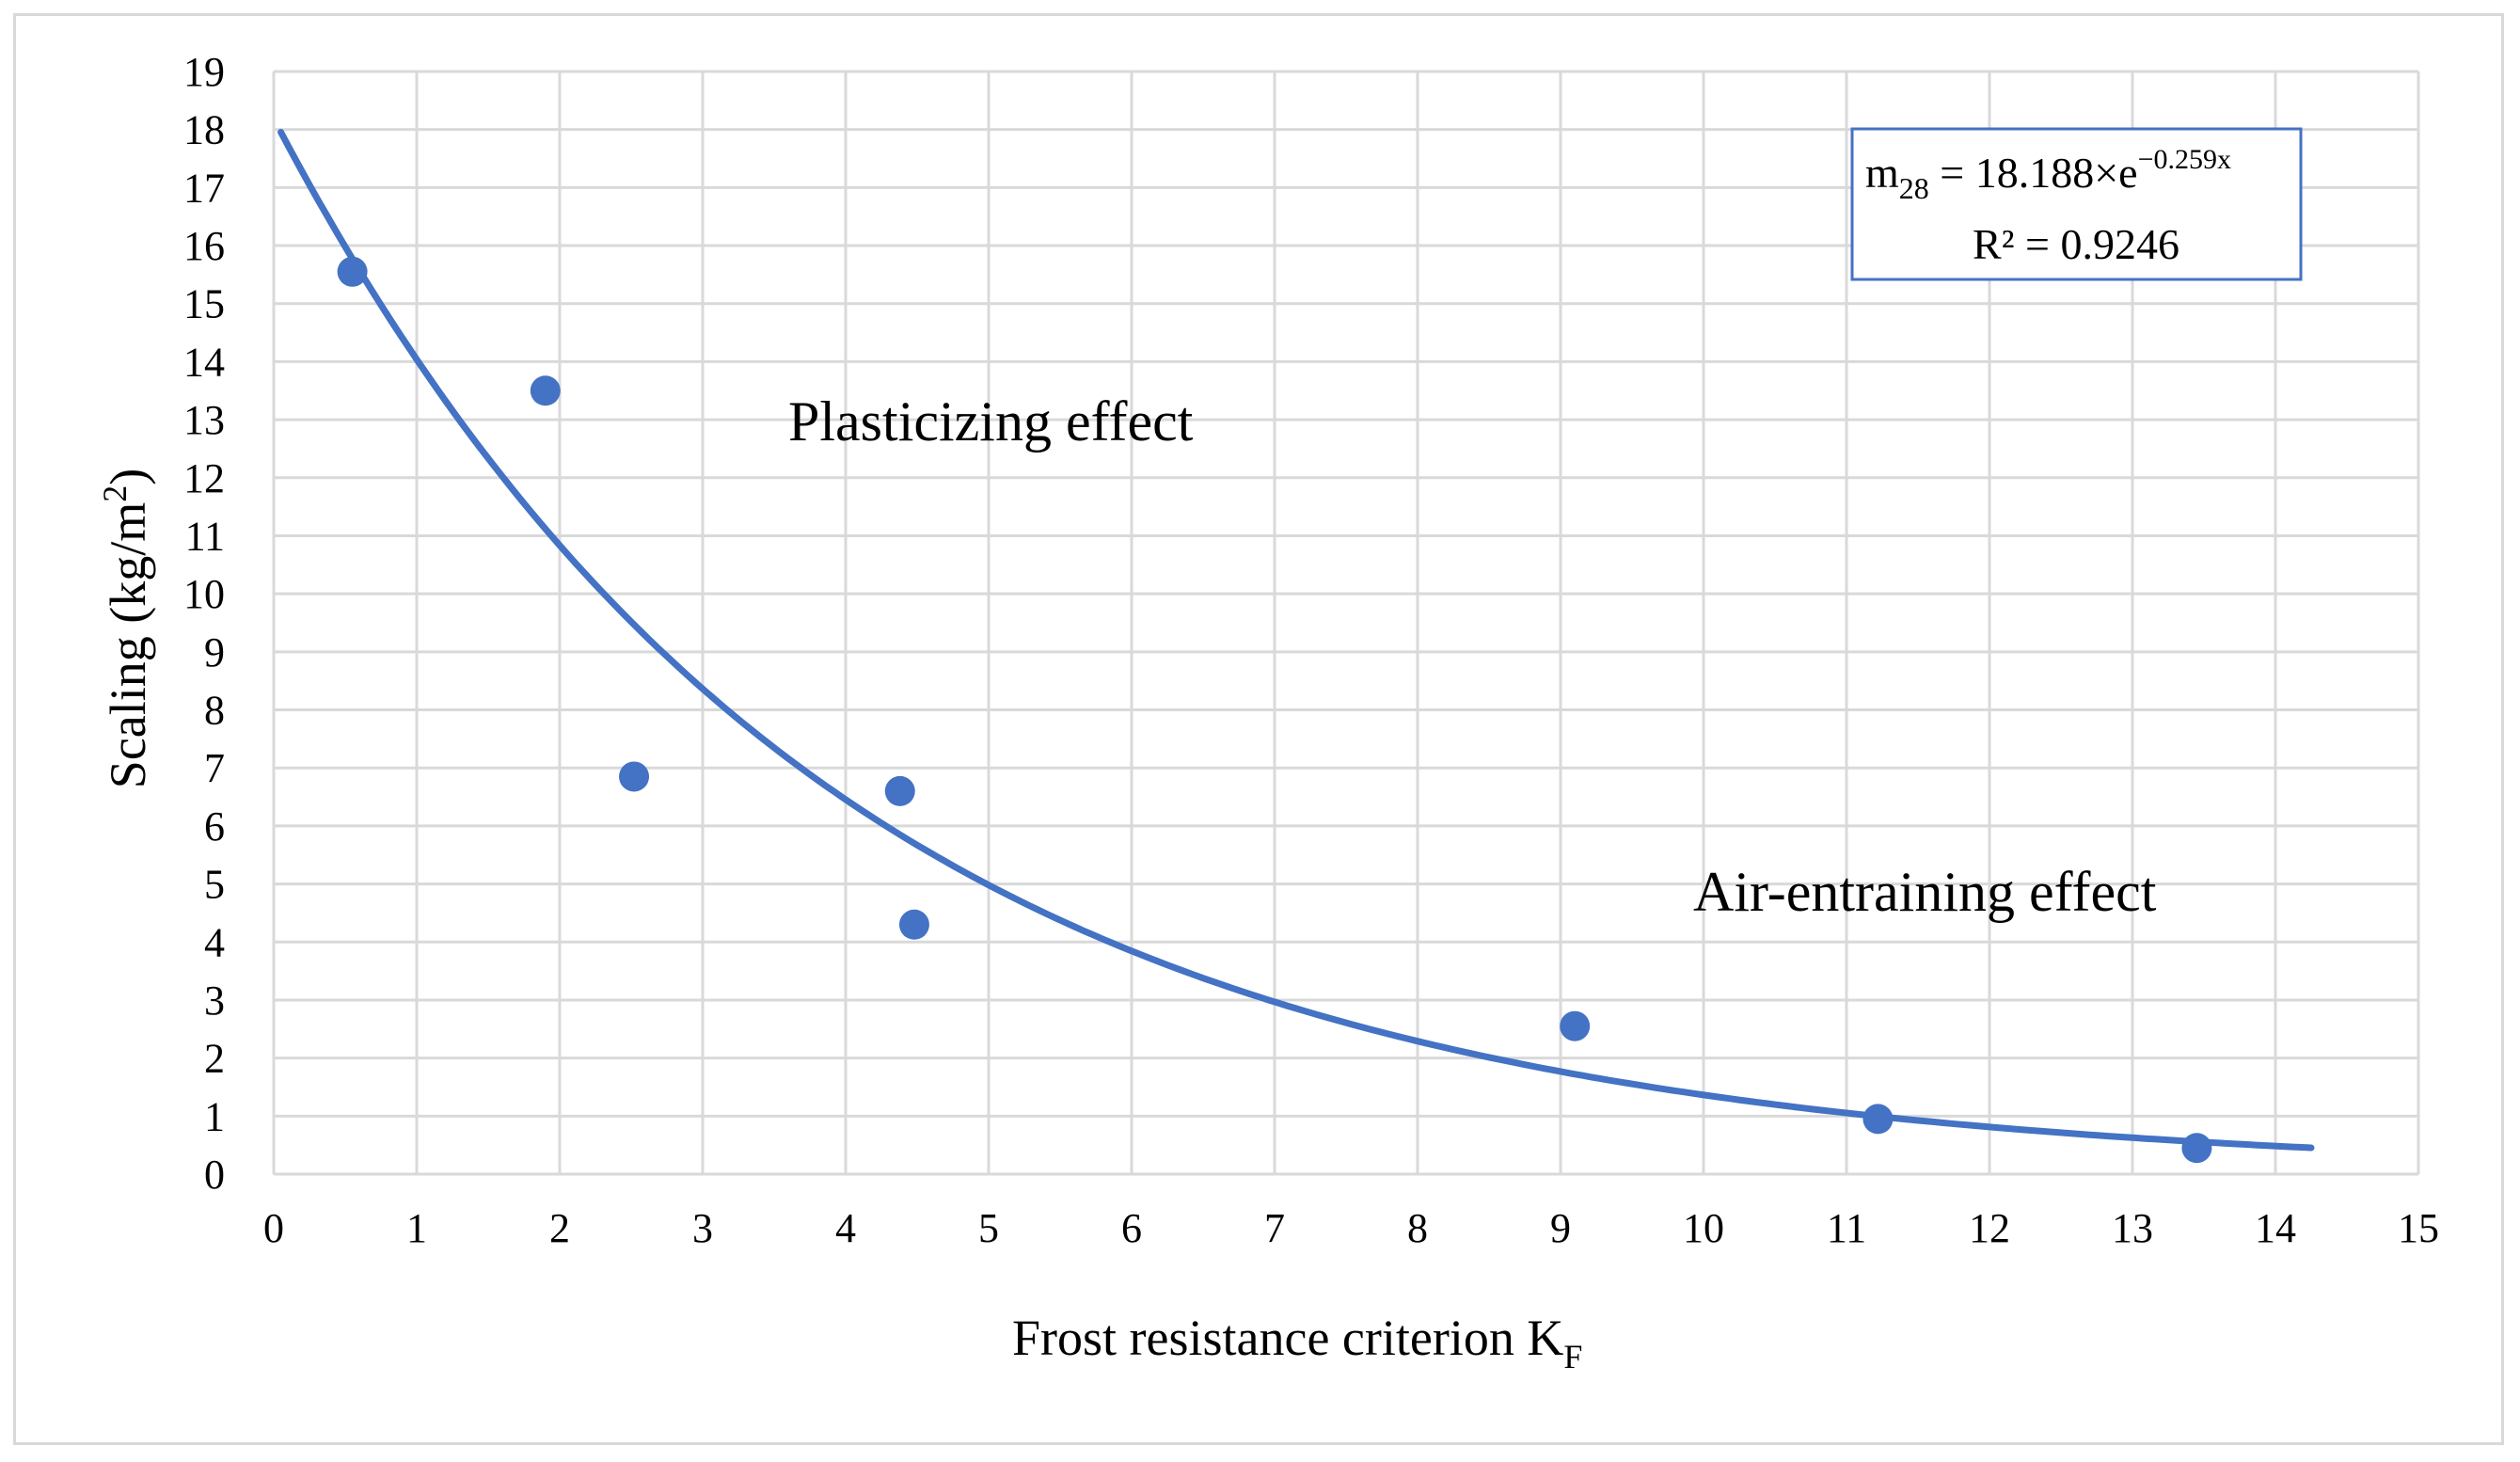 The width and height of the screenshot is (2520, 1462). Describe the element at coordinates (1846, 1228) in the screenshot. I see `x-tick-label: 11` at that location.